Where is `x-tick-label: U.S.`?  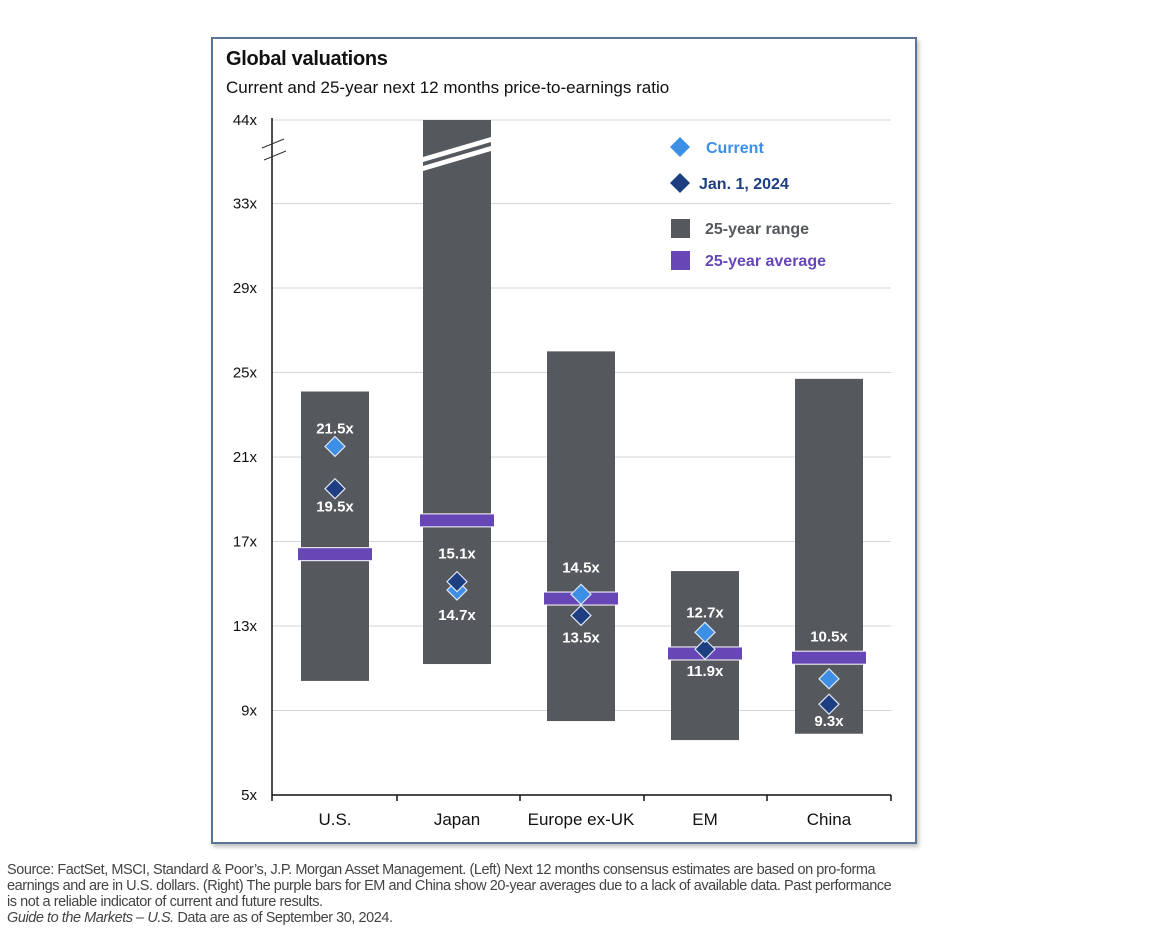 x-tick-label: U.S. is located at coordinates (334, 819).